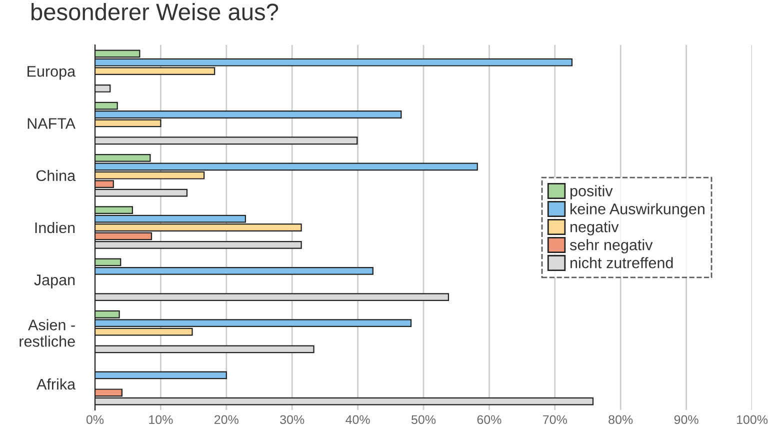  I want to click on legend-label: negativ, so click(594, 228).